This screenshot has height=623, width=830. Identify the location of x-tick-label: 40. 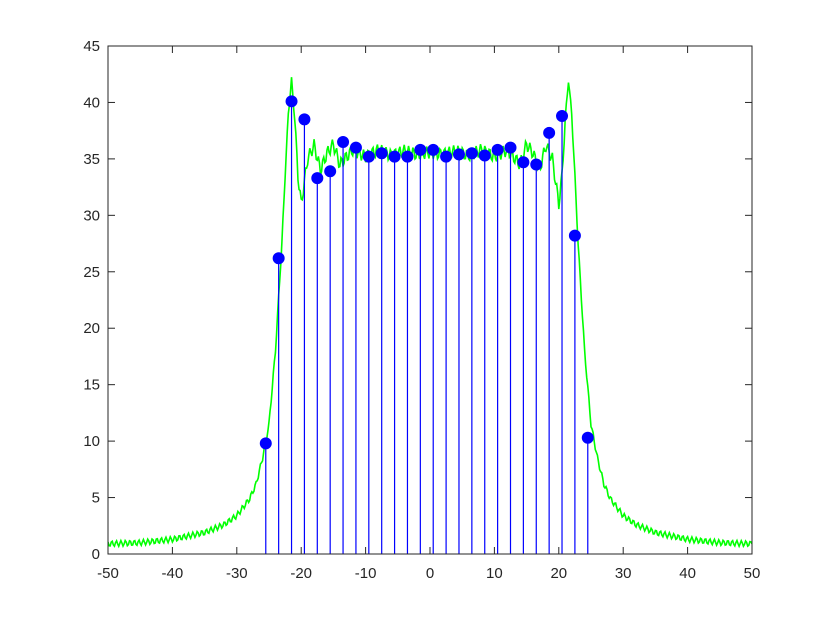
(687, 573).